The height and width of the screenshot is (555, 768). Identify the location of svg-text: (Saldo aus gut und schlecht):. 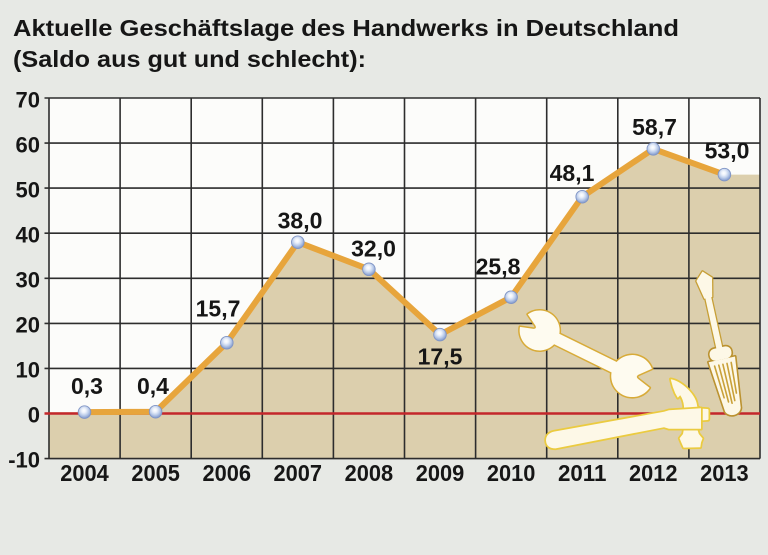
(189, 59).